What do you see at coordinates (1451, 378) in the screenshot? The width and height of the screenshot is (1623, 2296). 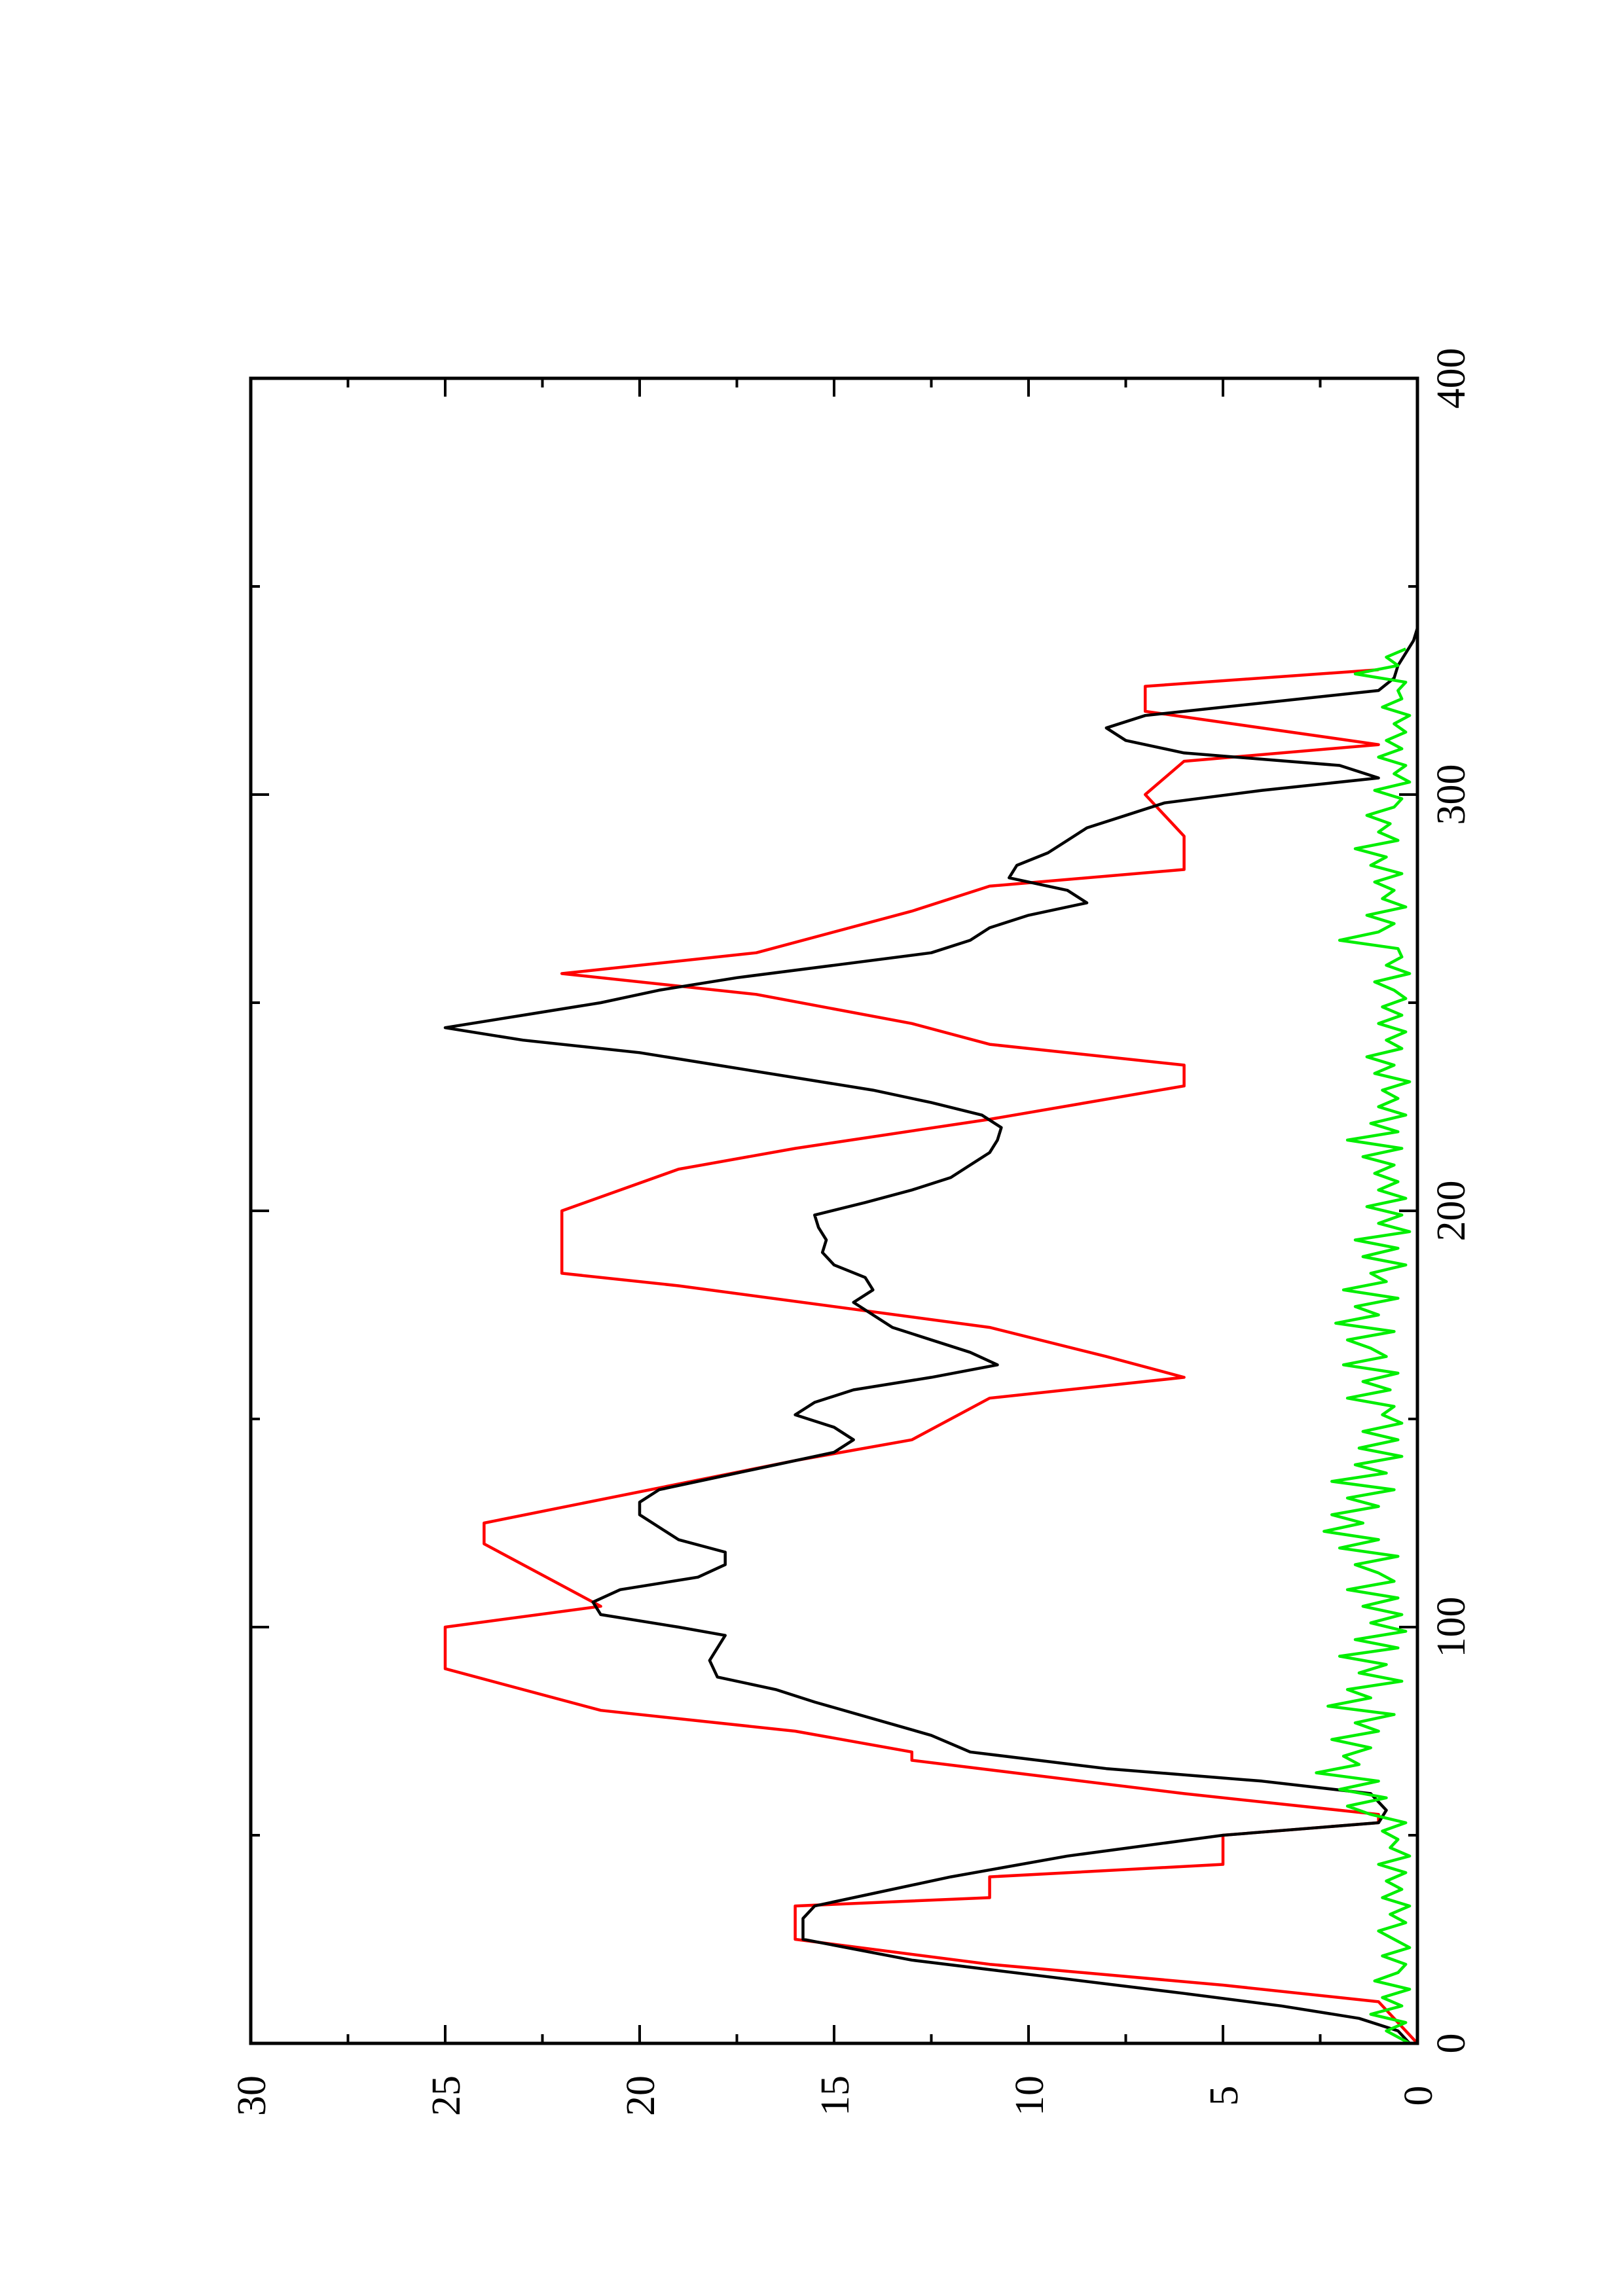 I see `x-tick-label: 400` at bounding box center [1451, 378].